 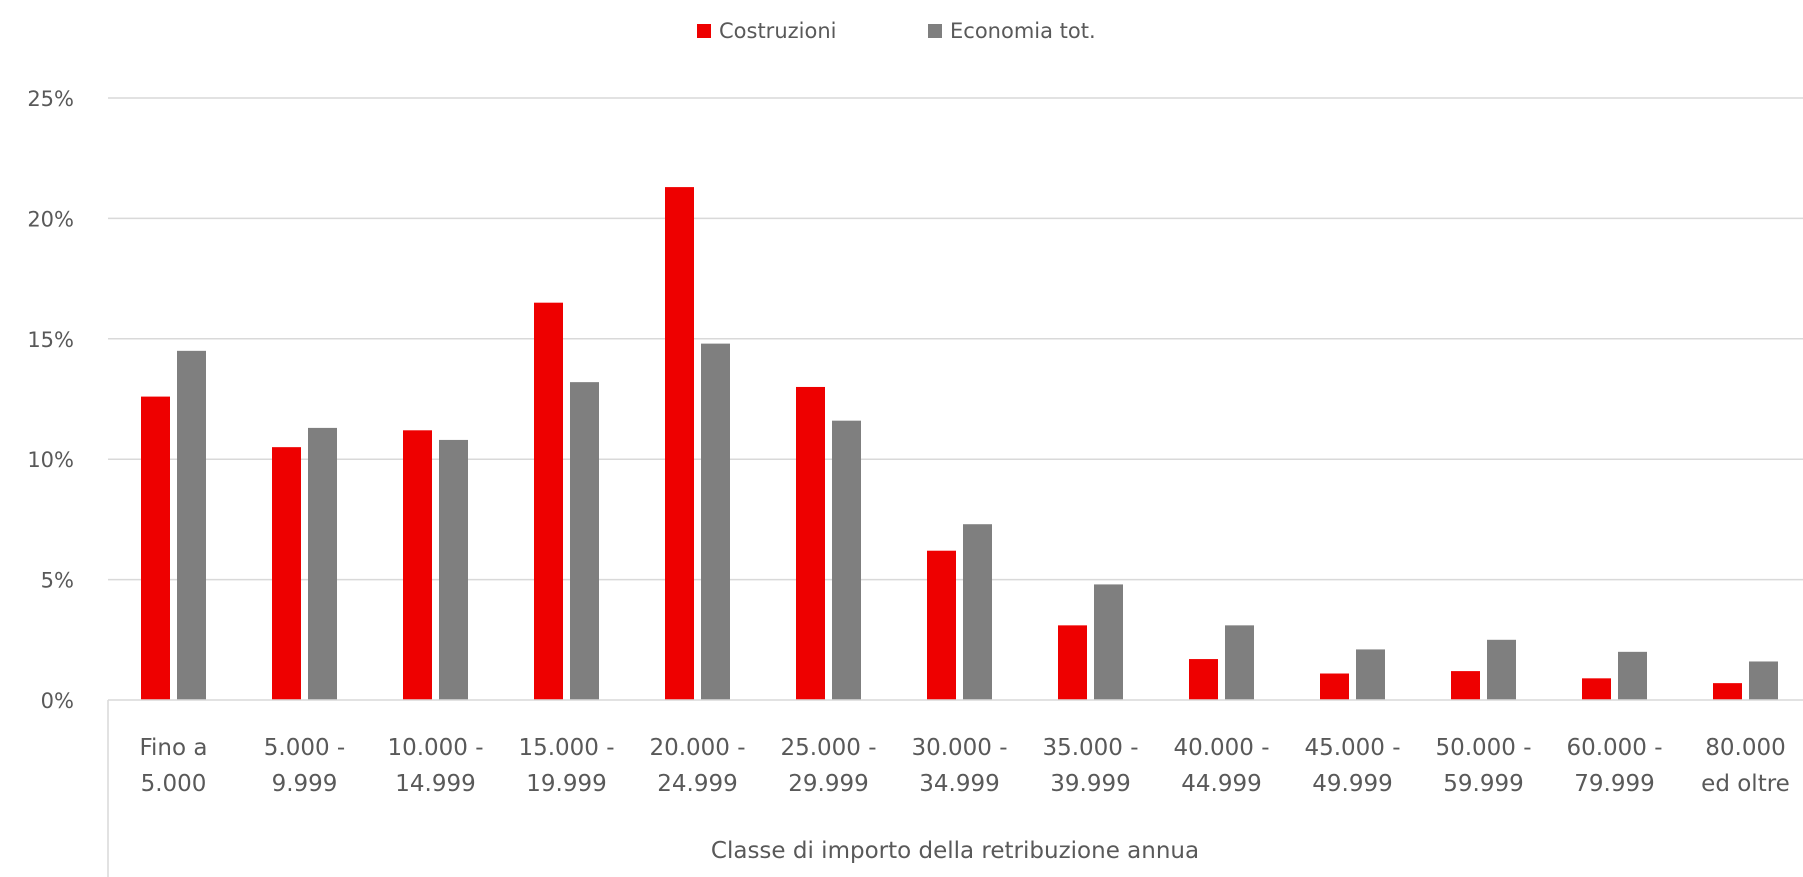 I want to click on legend: Costruzioni Economia tot., so click(x=896, y=31).